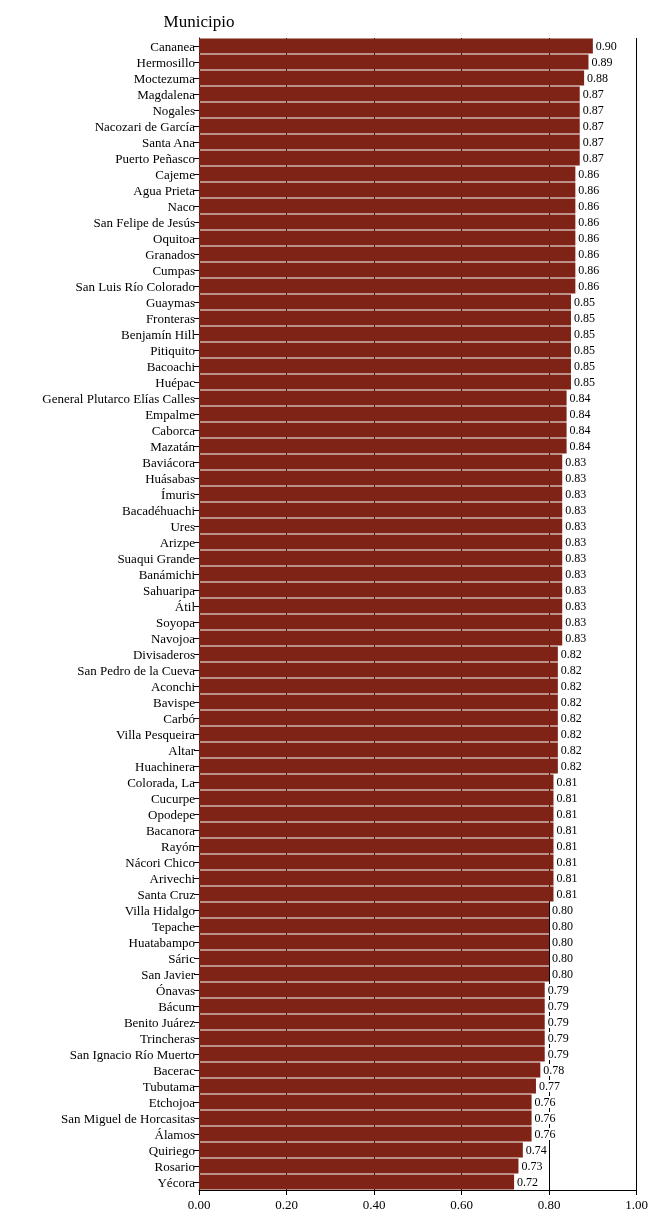 The image size is (651, 1216). Describe the element at coordinates (128, 1118) in the screenshot. I see `y-tick-label: San Miguel de Horcasitas` at that location.